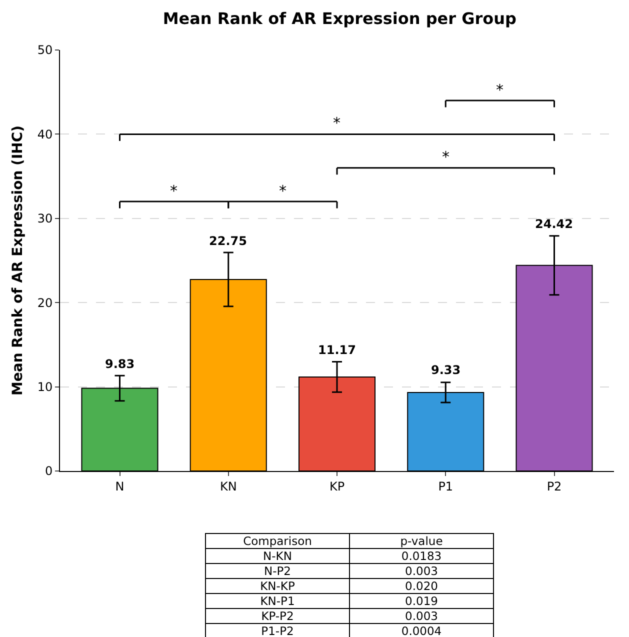 The image size is (629, 637). Describe the element at coordinates (278, 571) in the screenshot. I see `text: N-P2` at that location.